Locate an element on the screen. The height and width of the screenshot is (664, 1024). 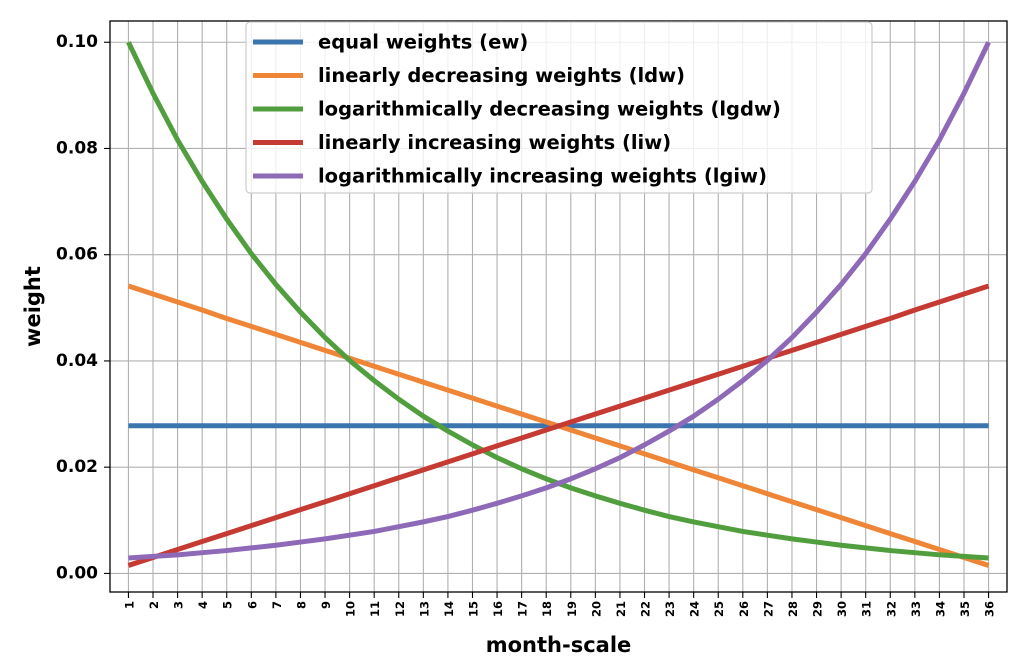
legend-label-1: linearly decreasing weights (ldw) is located at coordinates (501, 75).